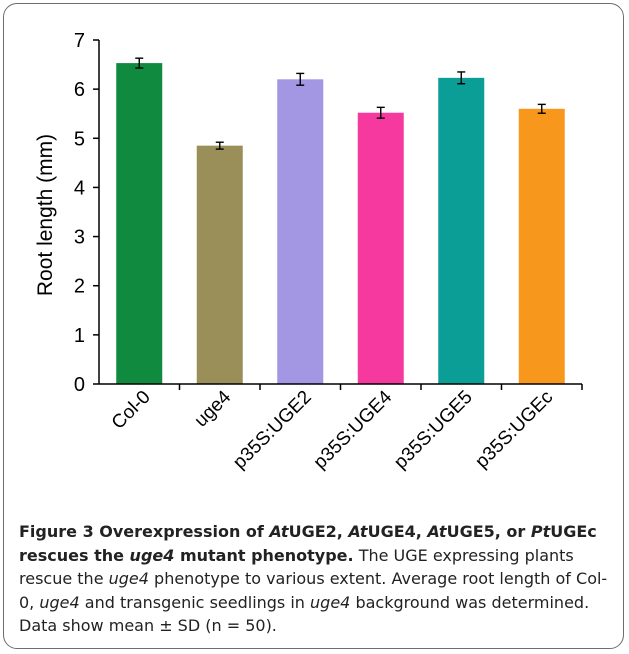 This screenshot has width=629, height=654. What do you see at coordinates (79, 41) in the screenshot?
I see `y-tick-label: 7` at bounding box center [79, 41].